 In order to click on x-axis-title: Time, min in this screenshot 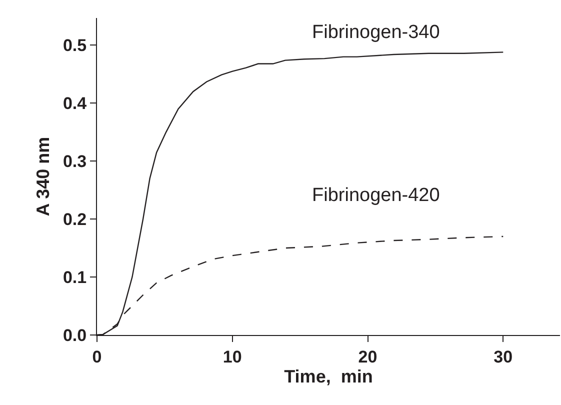, I will do `click(328, 376)`.